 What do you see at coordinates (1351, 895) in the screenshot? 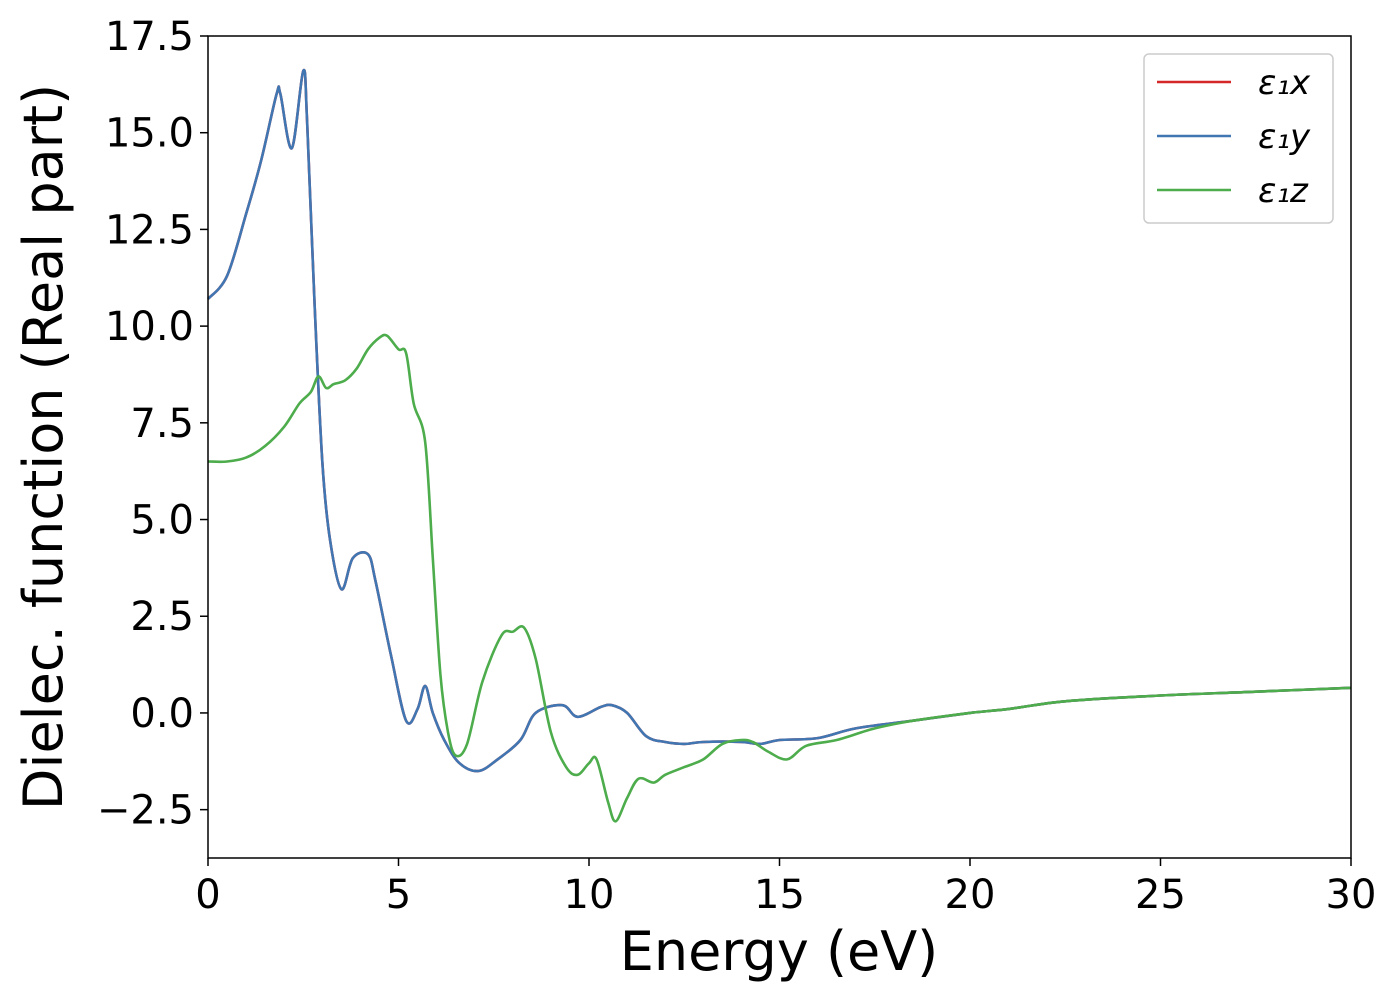
I see `x-tick-label: 30` at bounding box center [1351, 895].